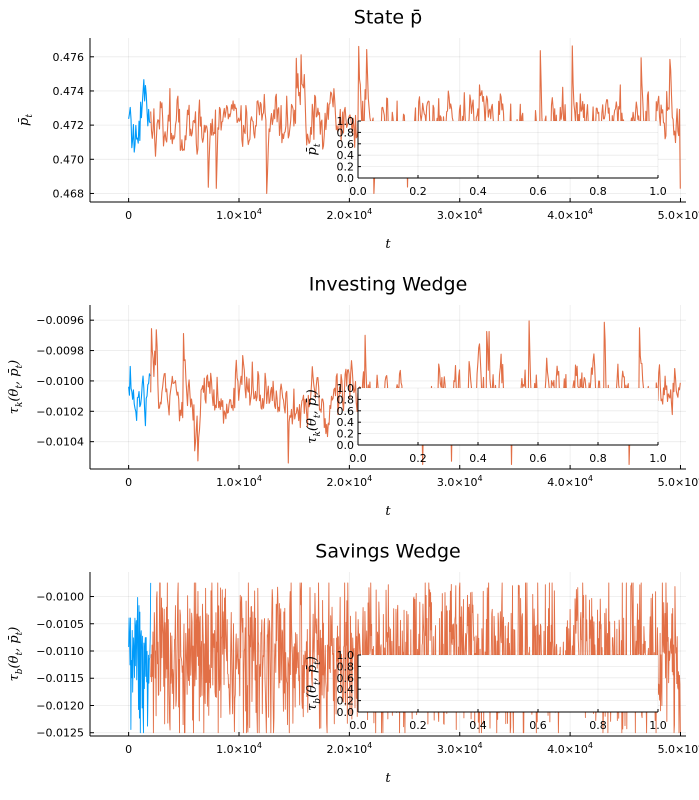 The height and width of the screenshot is (800, 699). What do you see at coordinates (314, 683) in the screenshot?
I see `inset-y-axis-label: τb​(θt​, p̄t​)` at bounding box center [314, 683].